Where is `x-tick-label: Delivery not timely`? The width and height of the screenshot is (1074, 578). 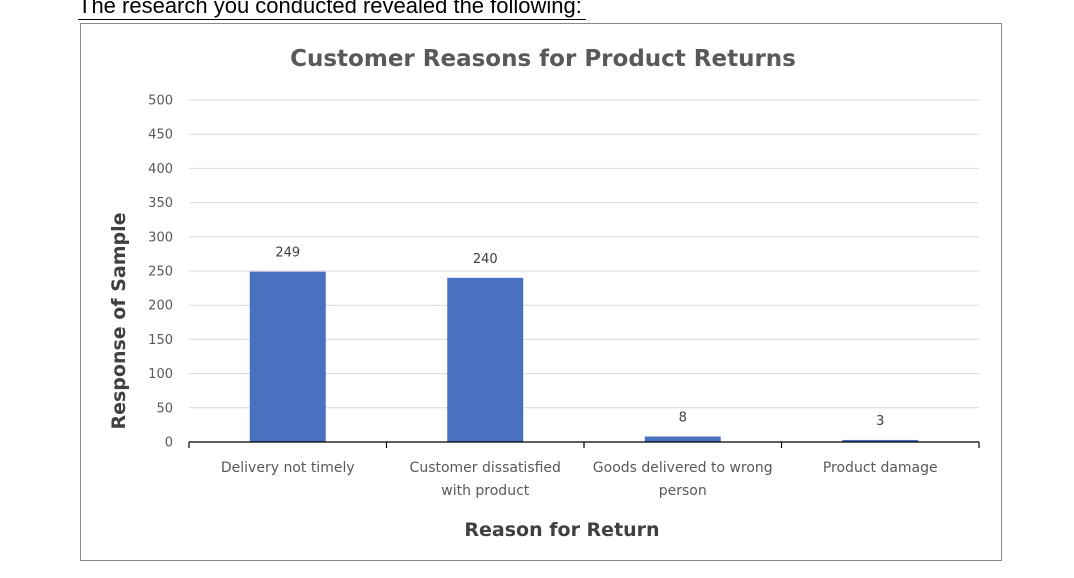
x-tick-label: Delivery not timely is located at coordinates (288, 468).